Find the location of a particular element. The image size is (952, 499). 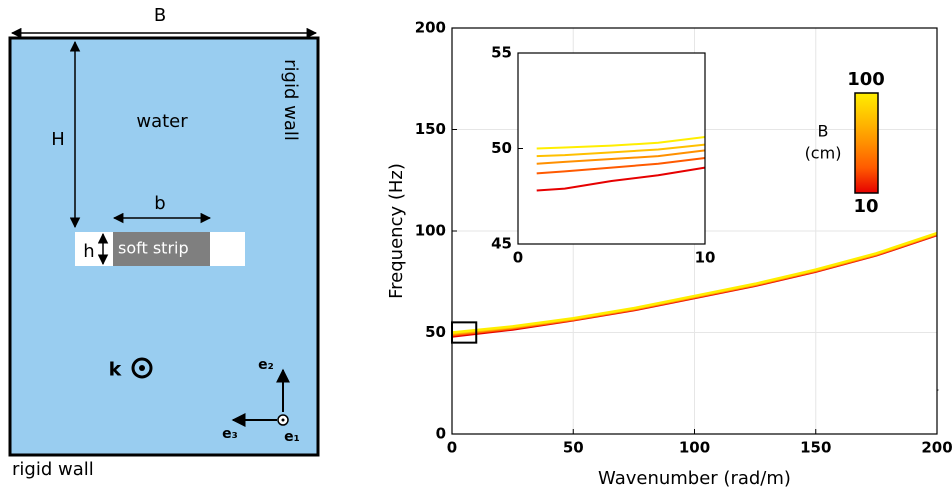

label-rigid-wall: rigid wall is located at coordinates (290, 100).